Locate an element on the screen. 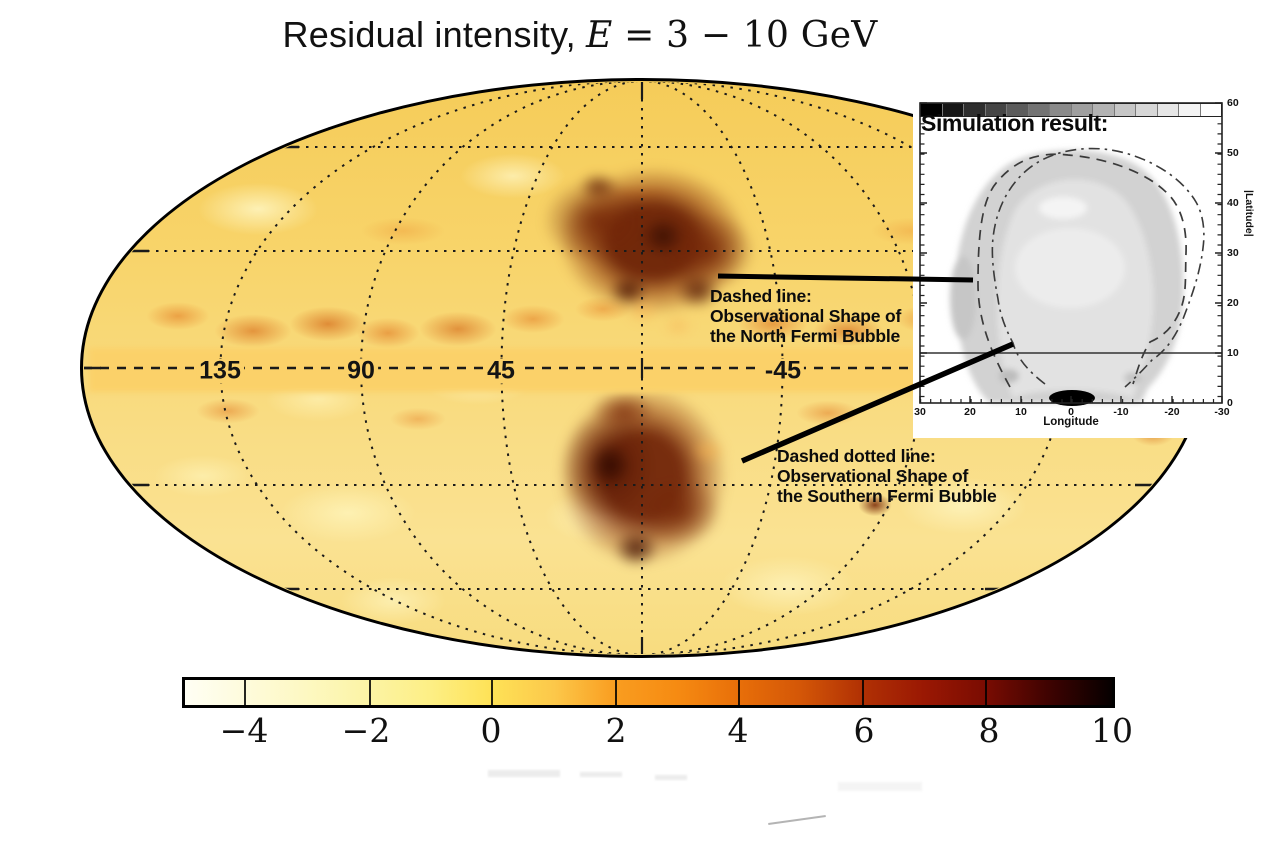 Image resolution: width=1269 pixels, height=846 pixels. colorbar-tick-8: 8 is located at coordinates (989, 730).